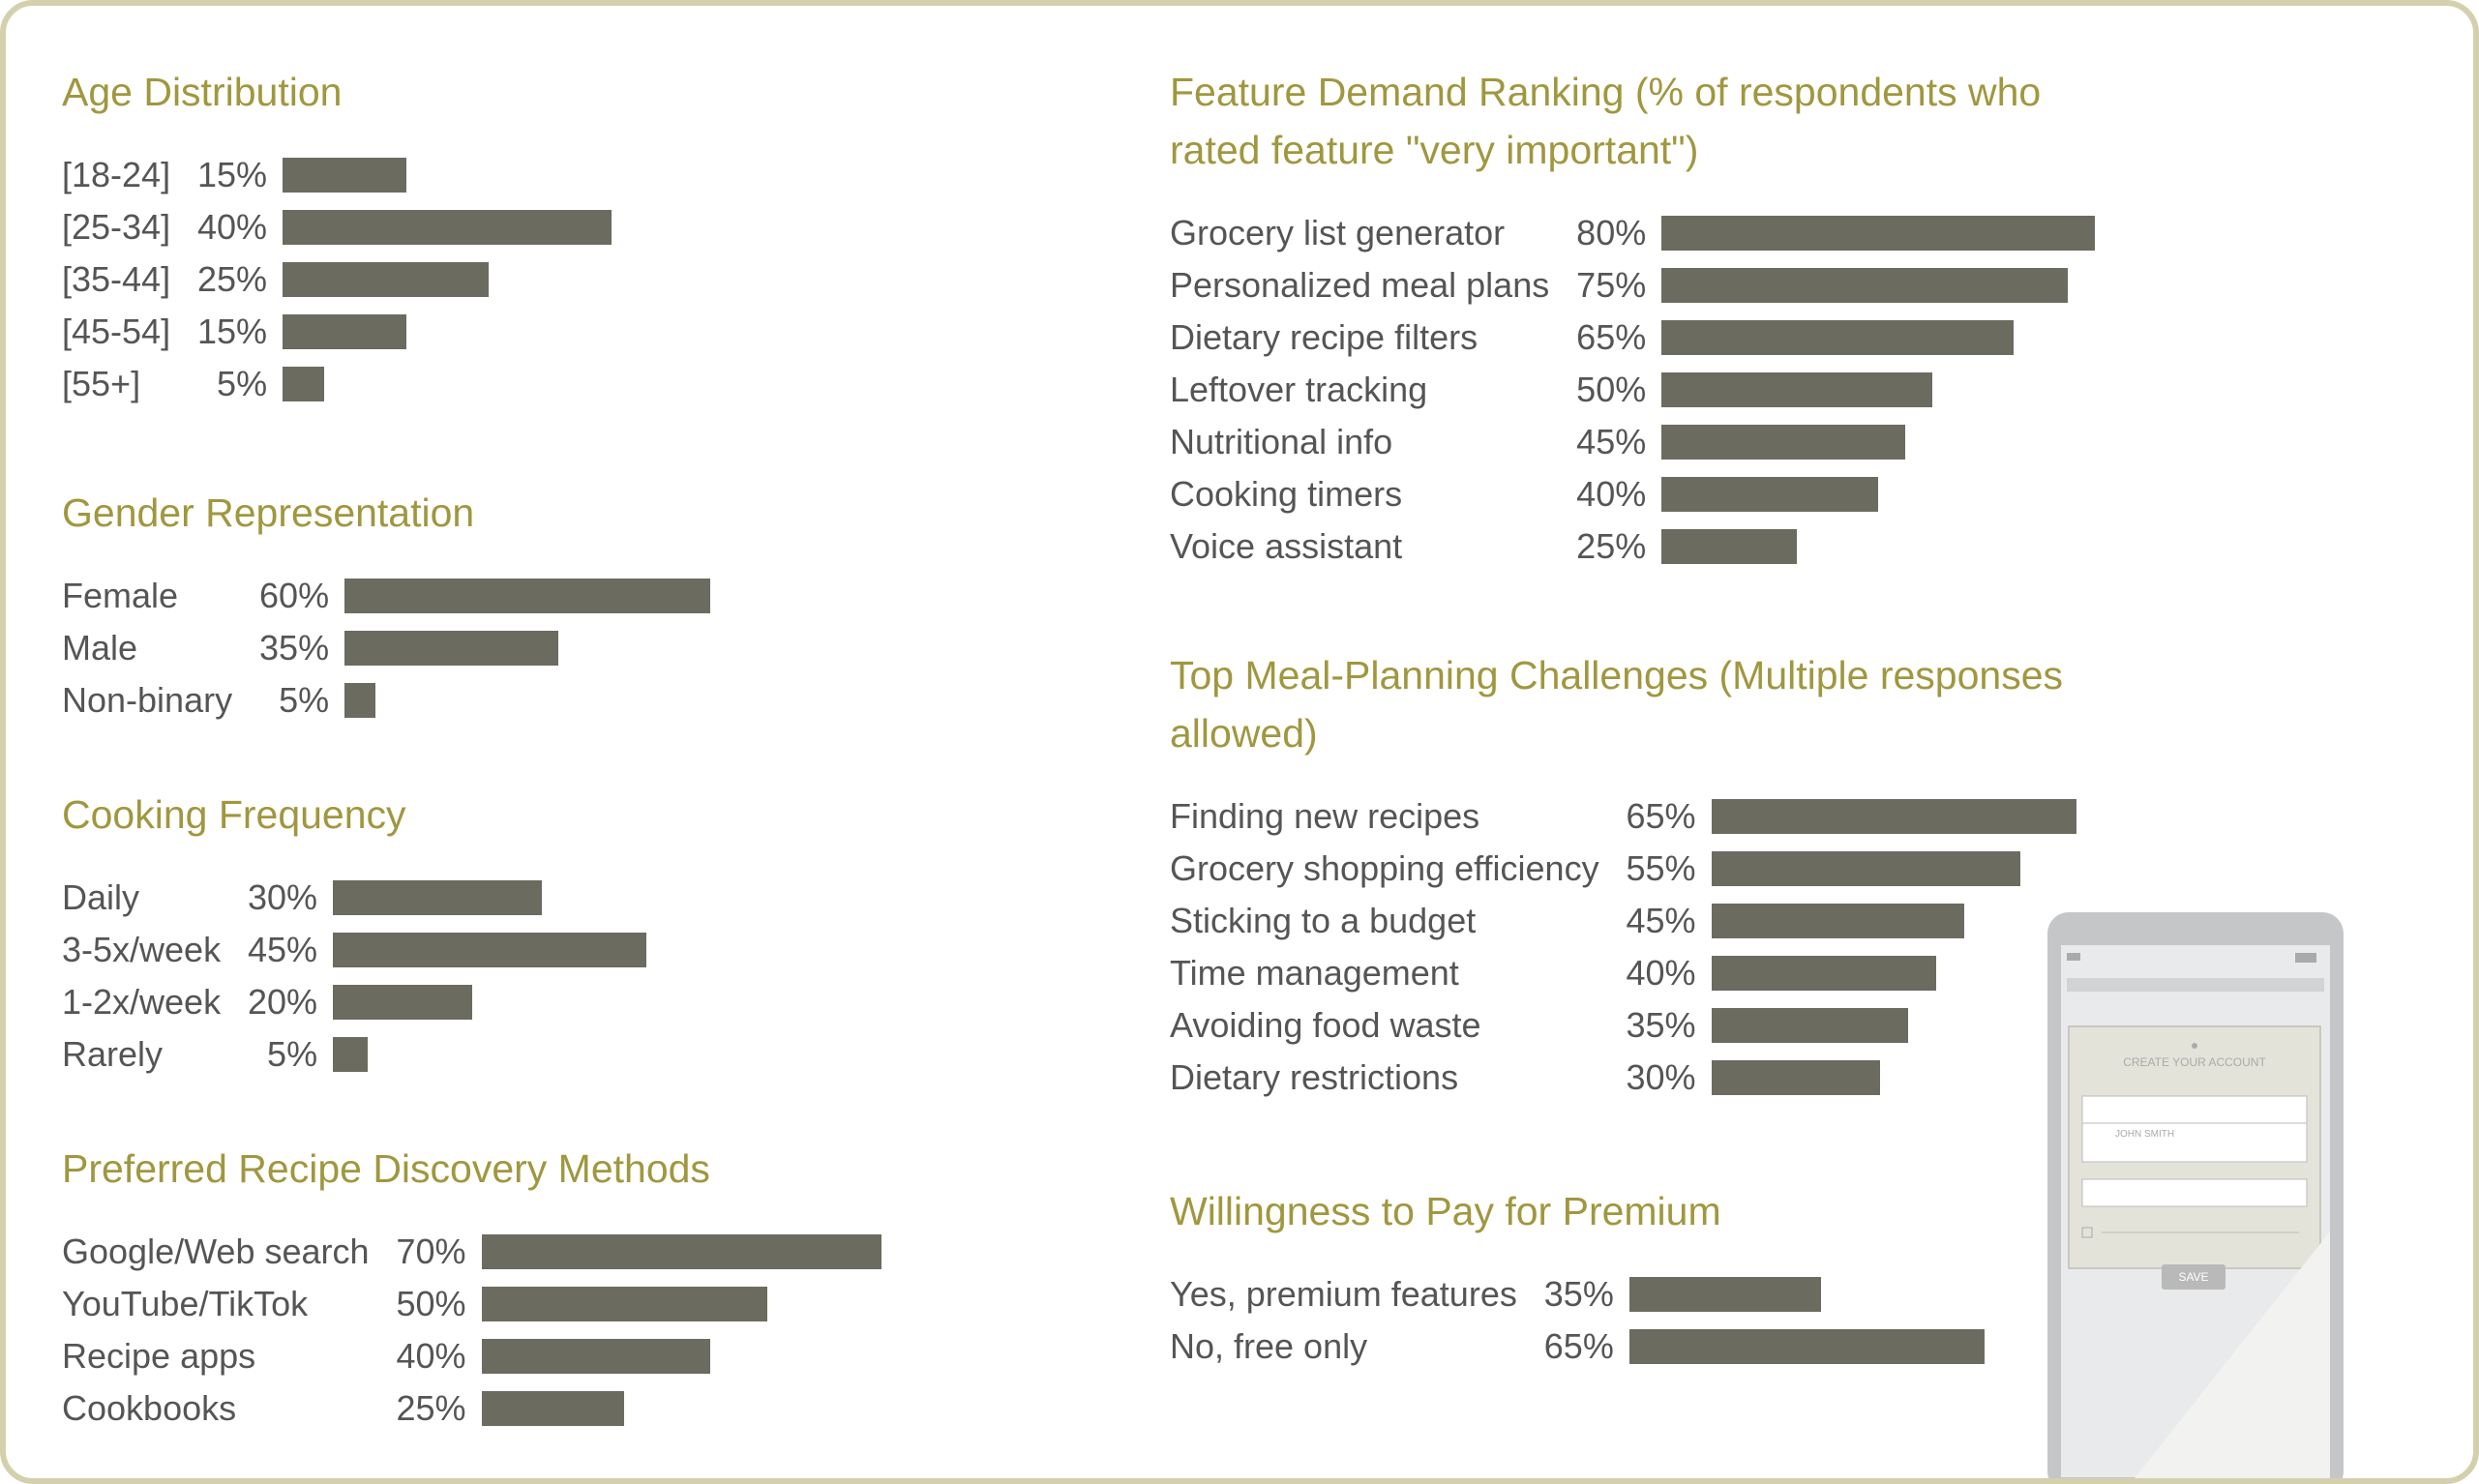 This screenshot has width=2479, height=1484. I want to click on category-label: No, free only, so click(1269, 1346).